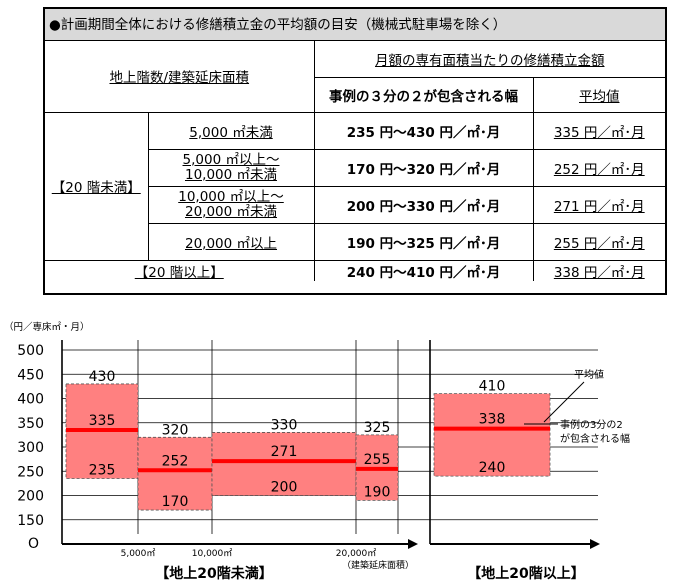 The width and height of the screenshot is (688, 586). I want to click on high-label: 320, so click(175, 430).